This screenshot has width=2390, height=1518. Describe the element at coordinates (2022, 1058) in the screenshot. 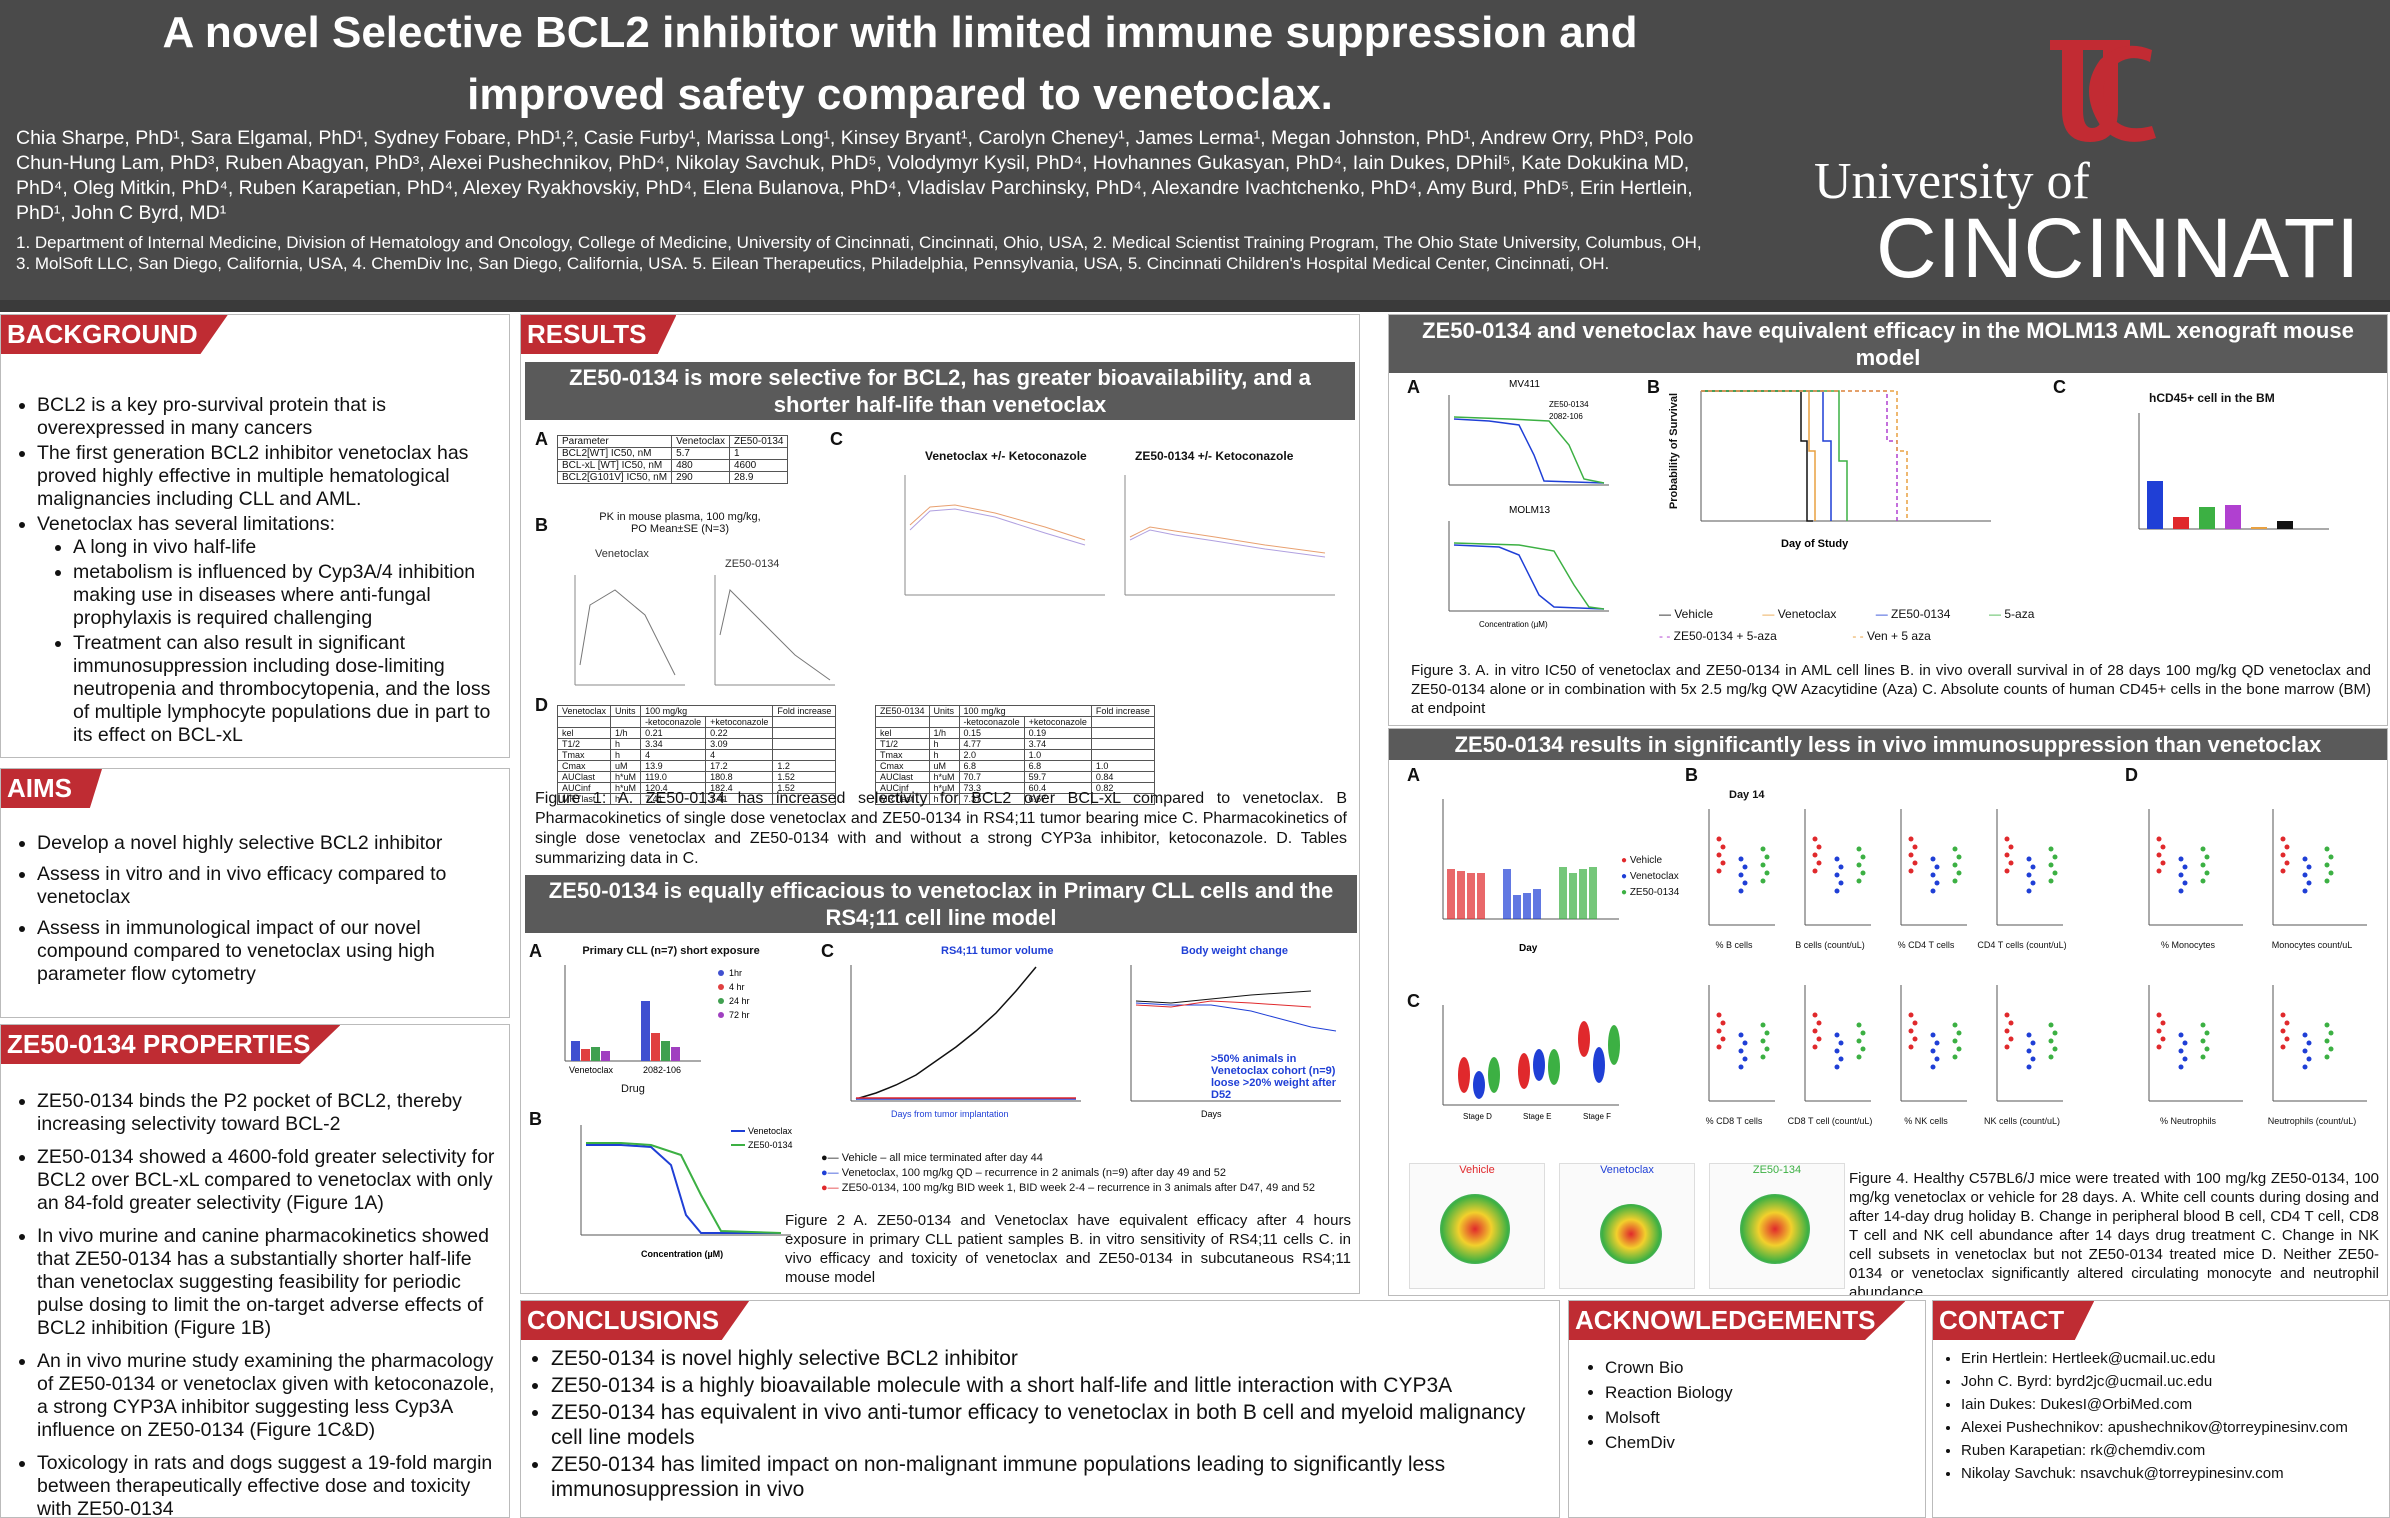

I see `mini-scatter-plot: NK cells (count/uL)` at that location.